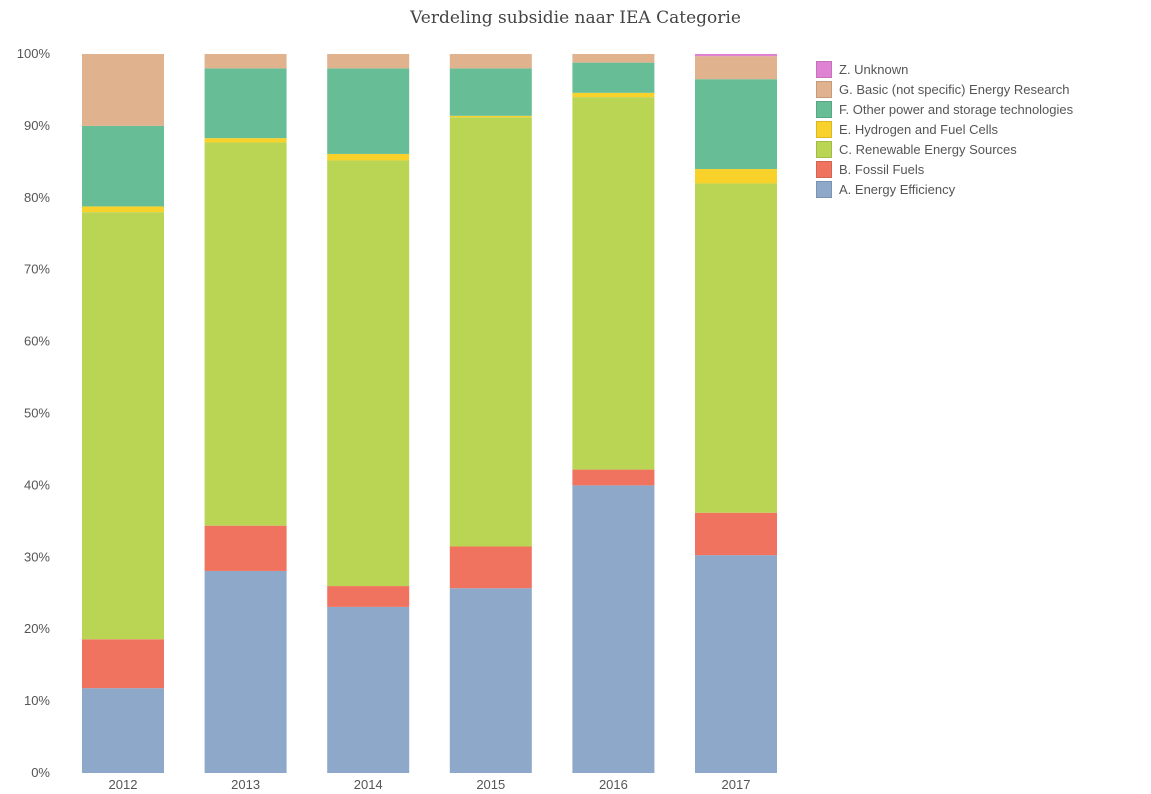  What do you see at coordinates (956, 109) in the screenshot?
I see `legend-label: F. Other power and storage technologies` at bounding box center [956, 109].